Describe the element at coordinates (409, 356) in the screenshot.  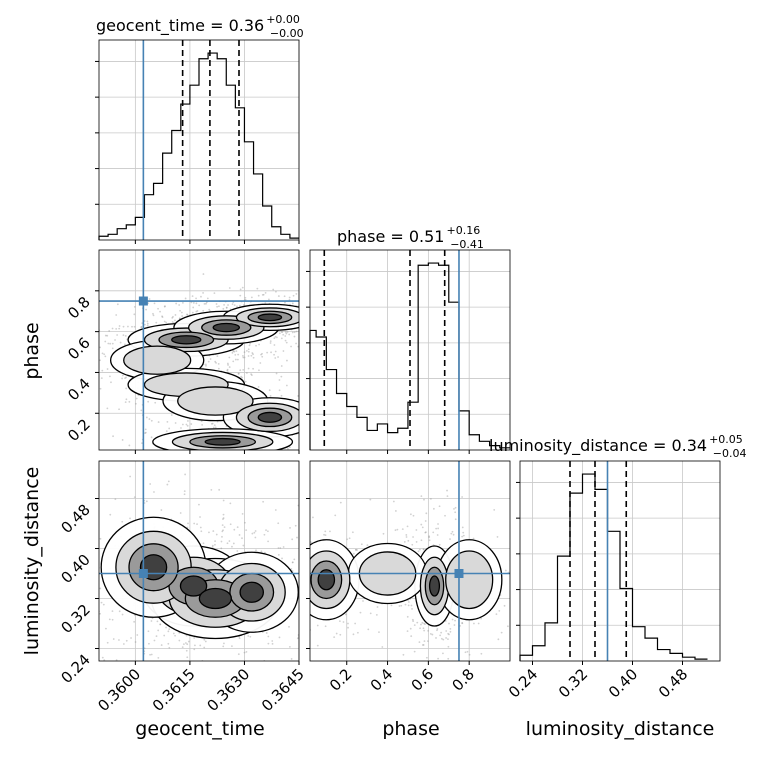
I see `hist-step-line` at that location.